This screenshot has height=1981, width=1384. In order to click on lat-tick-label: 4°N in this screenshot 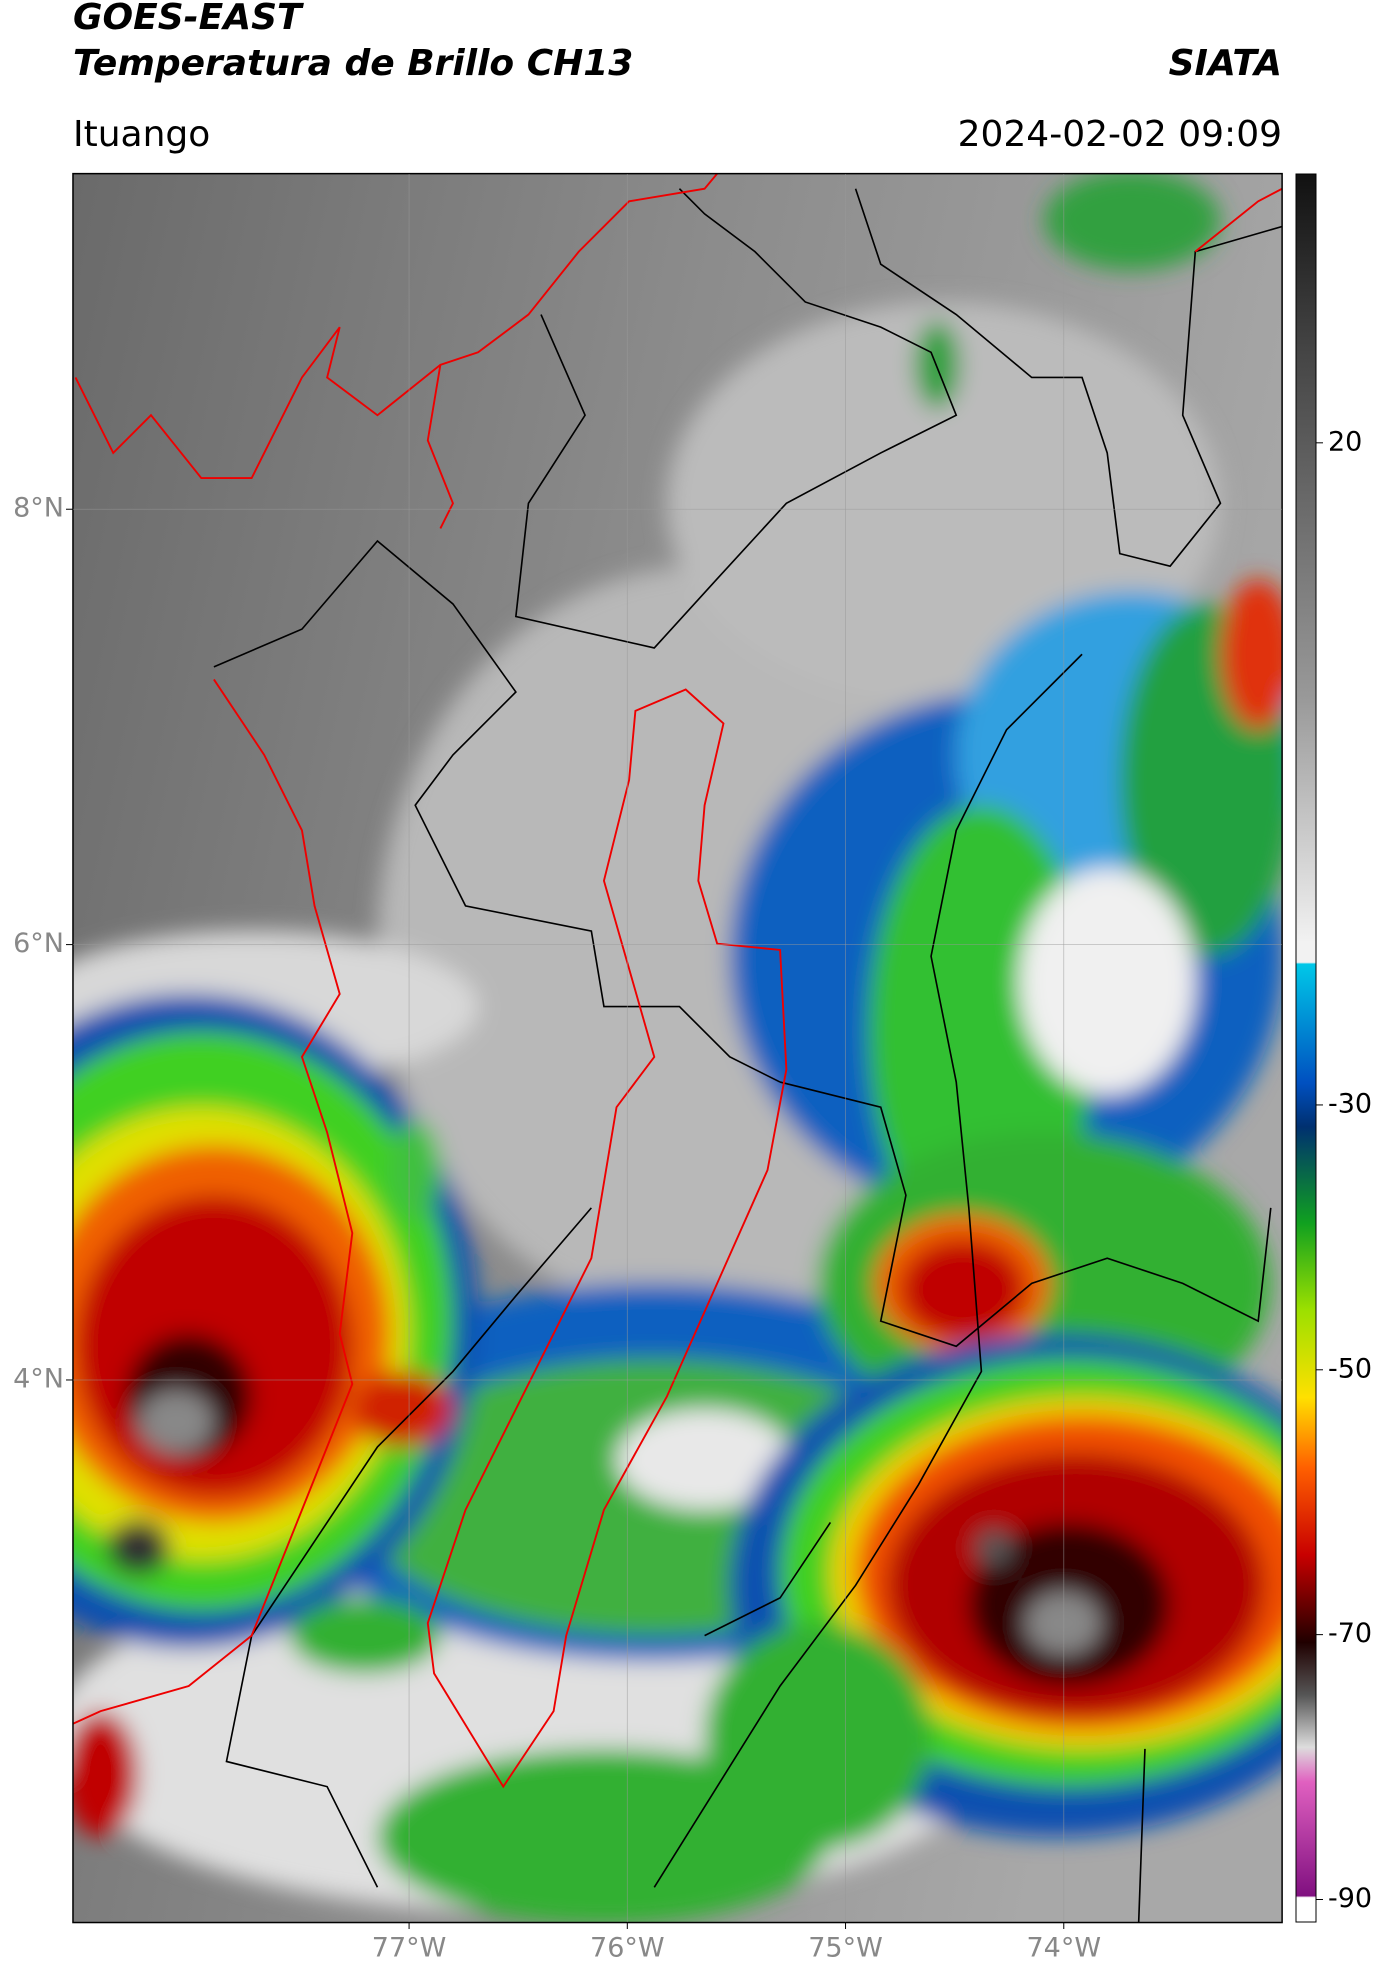, I will do `click(38, 1378)`.